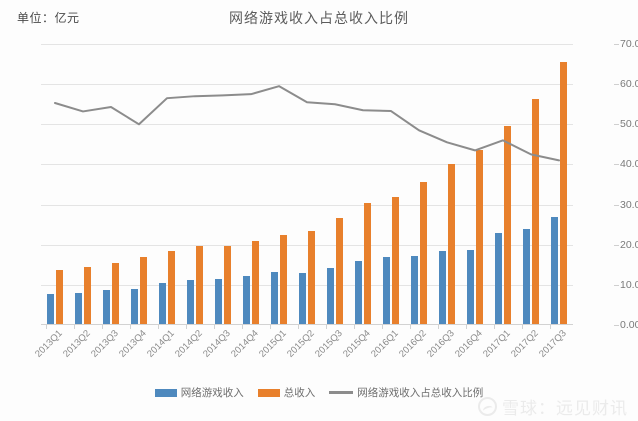 The image size is (638, 421). I want to click on legend-label-ratio: 网络游戏收入占总收入比例, so click(420, 393).